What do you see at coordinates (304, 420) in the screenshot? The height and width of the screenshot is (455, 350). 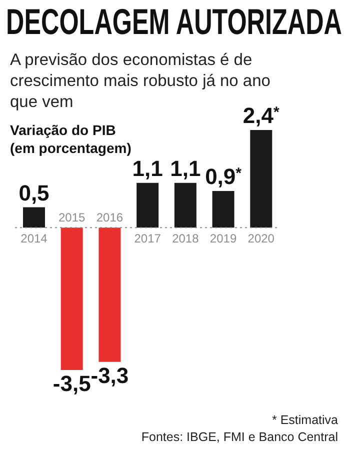 I see `text: * Estimativa` at bounding box center [304, 420].